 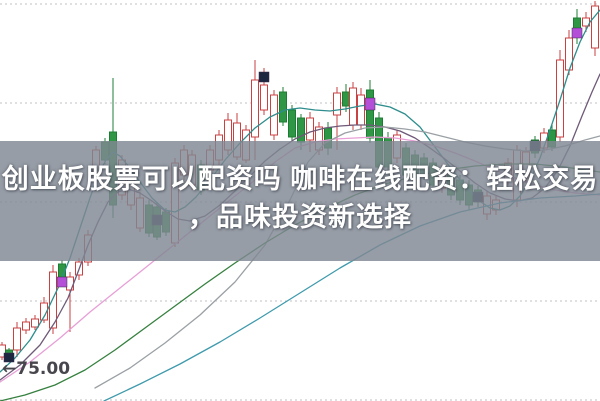 What do you see at coordinates (36, 369) in the screenshot?
I see `price-marker-label: ←75.00` at bounding box center [36, 369].